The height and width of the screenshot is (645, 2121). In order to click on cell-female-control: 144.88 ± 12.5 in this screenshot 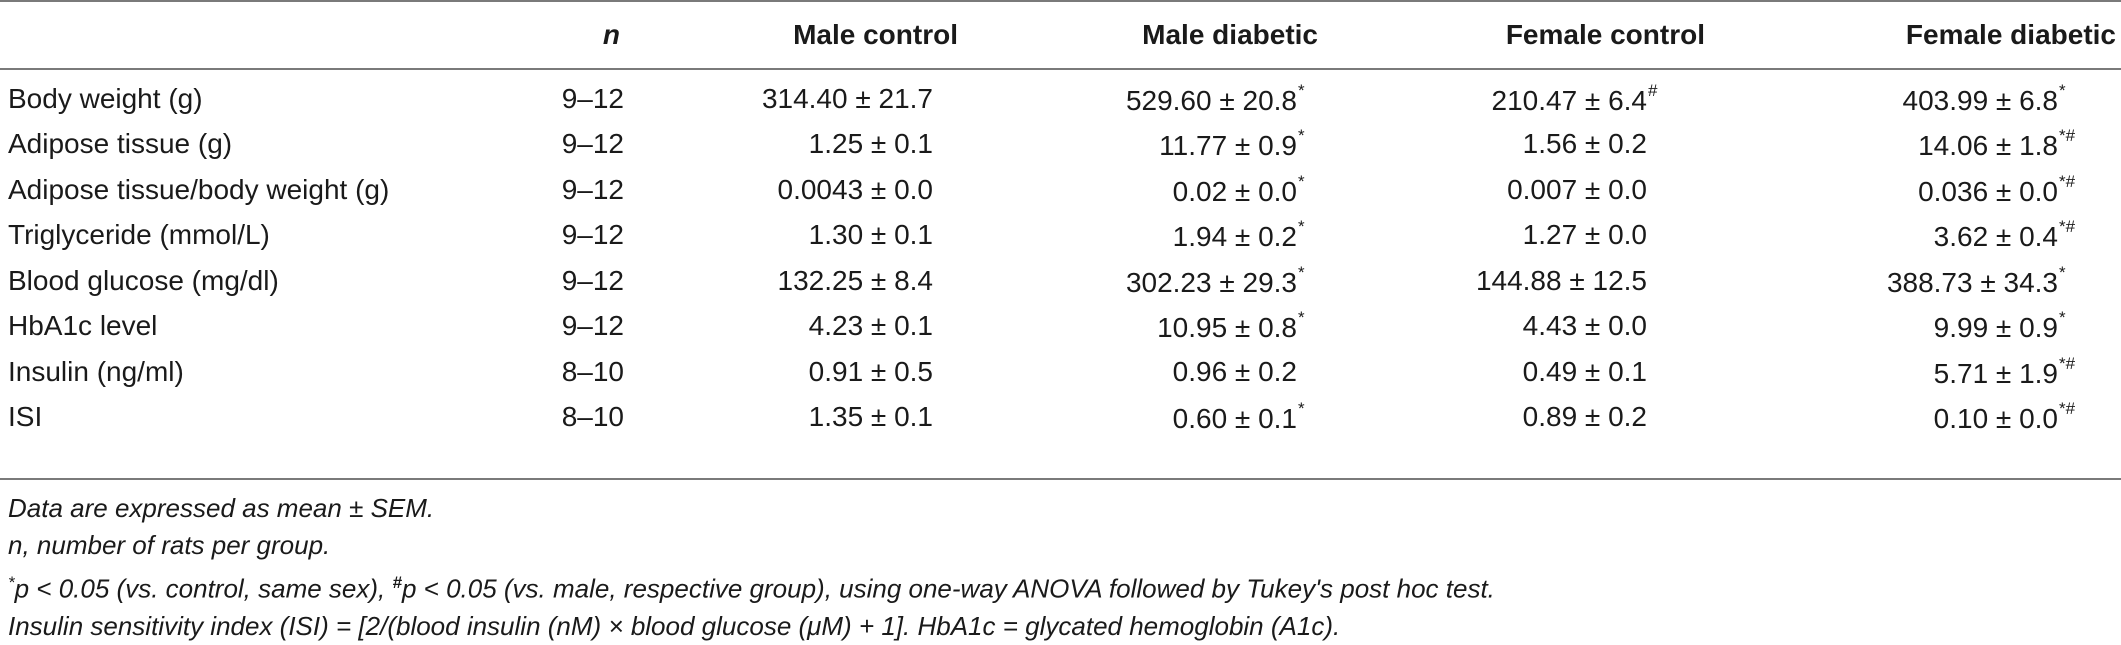, I will do `click(1545, 281)`.